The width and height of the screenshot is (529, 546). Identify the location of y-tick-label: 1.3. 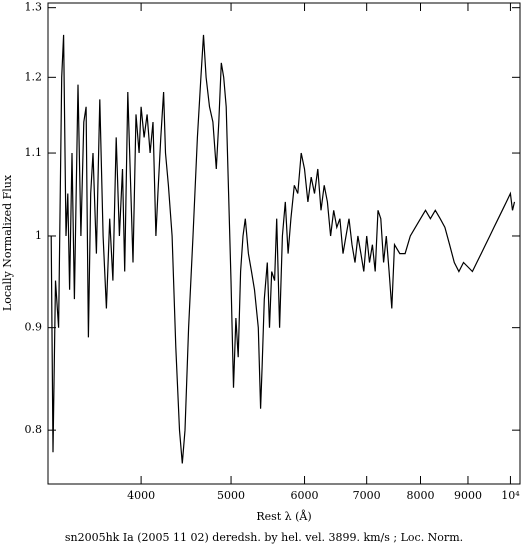
(34, 7).